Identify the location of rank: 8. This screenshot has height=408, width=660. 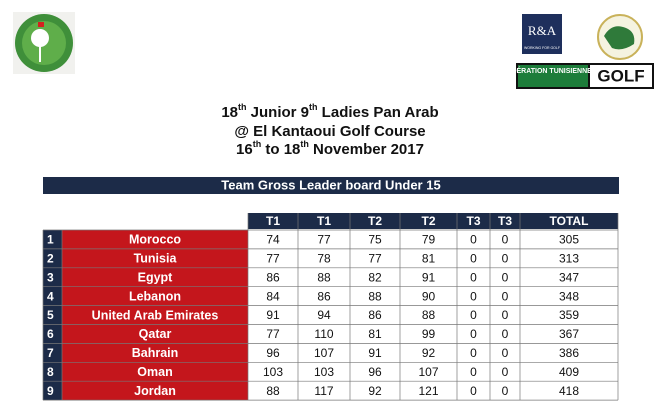
(50, 372).